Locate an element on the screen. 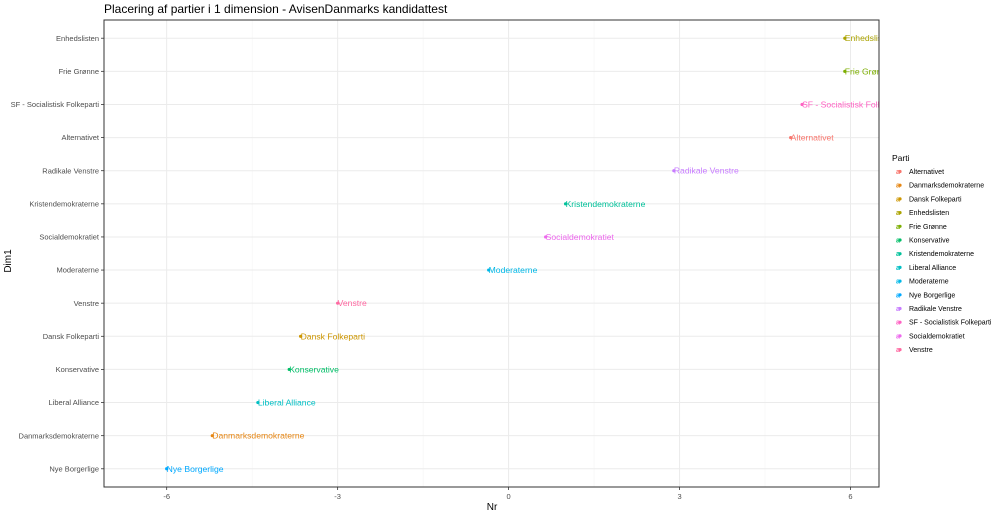 The height and width of the screenshot is (516, 1004). data-label: Alternativet is located at coordinates (813, 138).